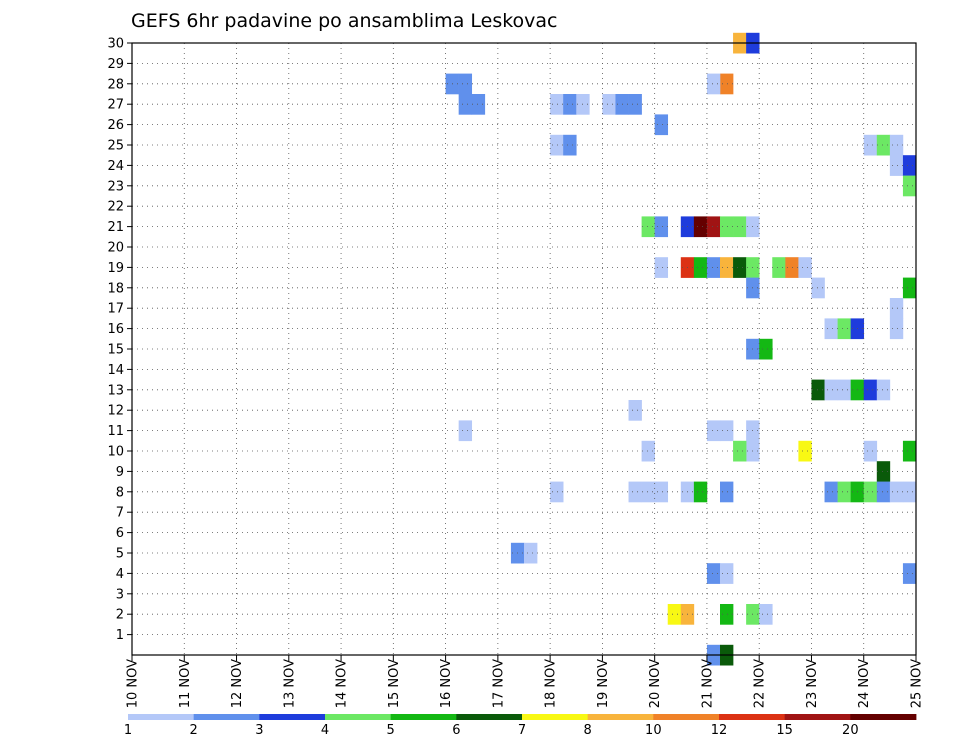 Image resolution: width=960 pixels, height=742 pixels. I want to click on y-tick-label: 12, so click(115, 411).